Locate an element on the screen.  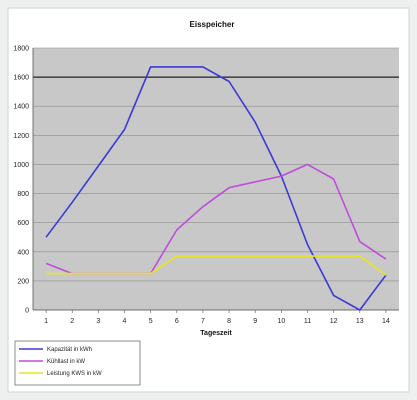
y-tick-label: 800 is located at coordinates (23, 194).